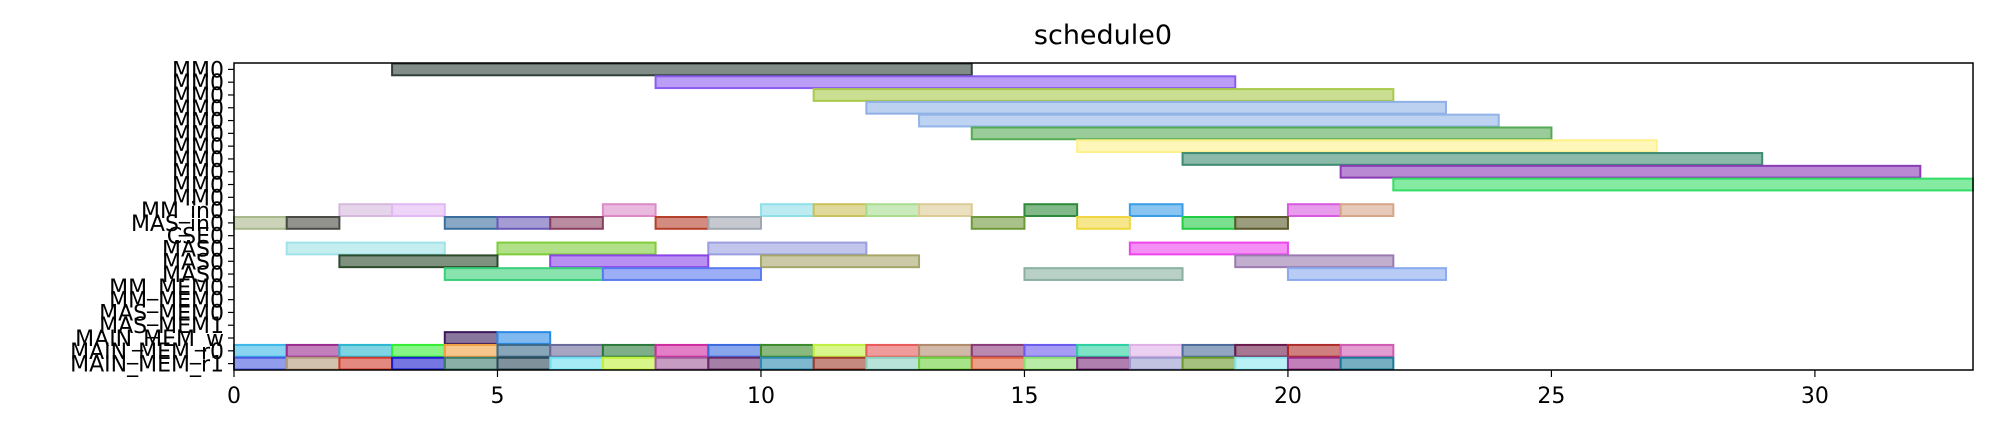 The width and height of the screenshot is (1997, 438). What do you see at coordinates (1103, 35) in the screenshot?
I see `chart-title: schedule0` at bounding box center [1103, 35].